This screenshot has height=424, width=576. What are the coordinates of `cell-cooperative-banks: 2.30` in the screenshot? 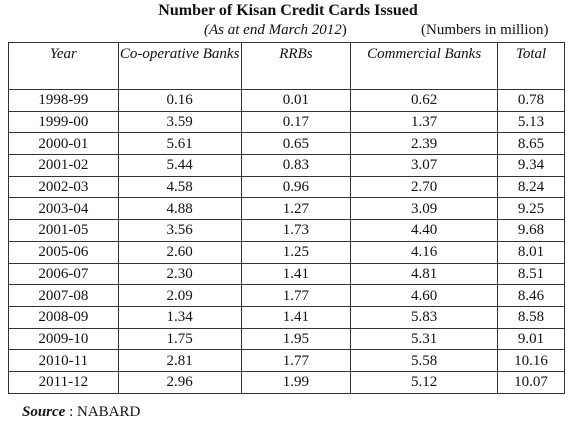 It's located at (179, 274).